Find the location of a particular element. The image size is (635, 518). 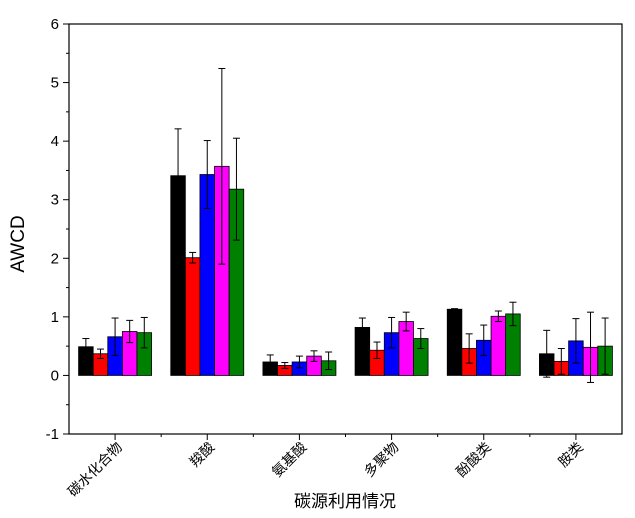

y-tick-label: 4 is located at coordinates (55, 141).